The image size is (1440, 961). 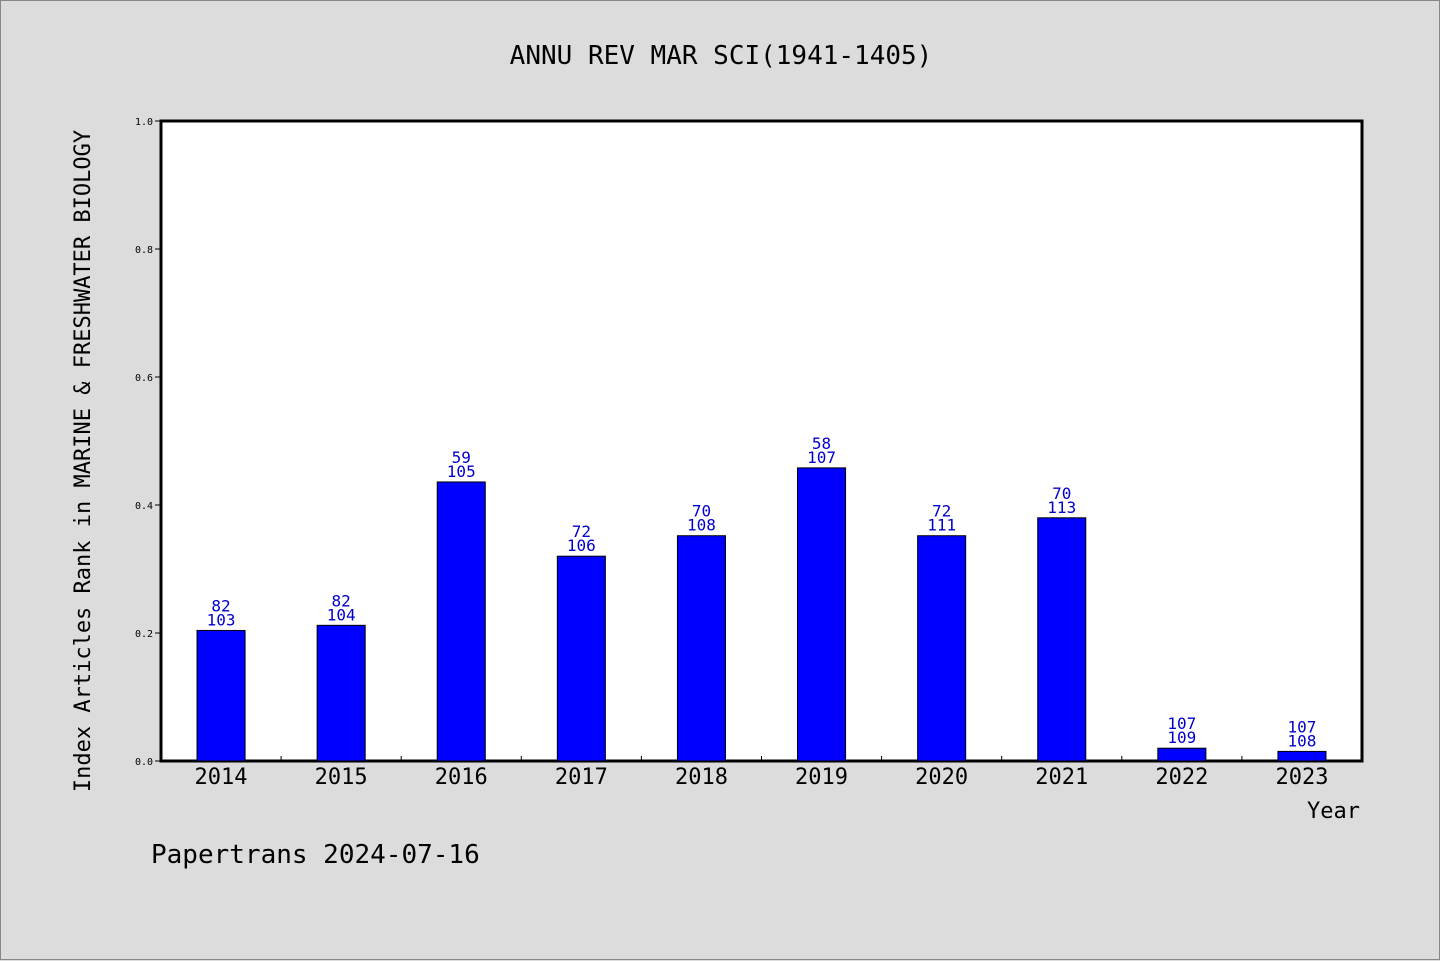 I want to click on x-tick-label: 2018, so click(x=701, y=777).